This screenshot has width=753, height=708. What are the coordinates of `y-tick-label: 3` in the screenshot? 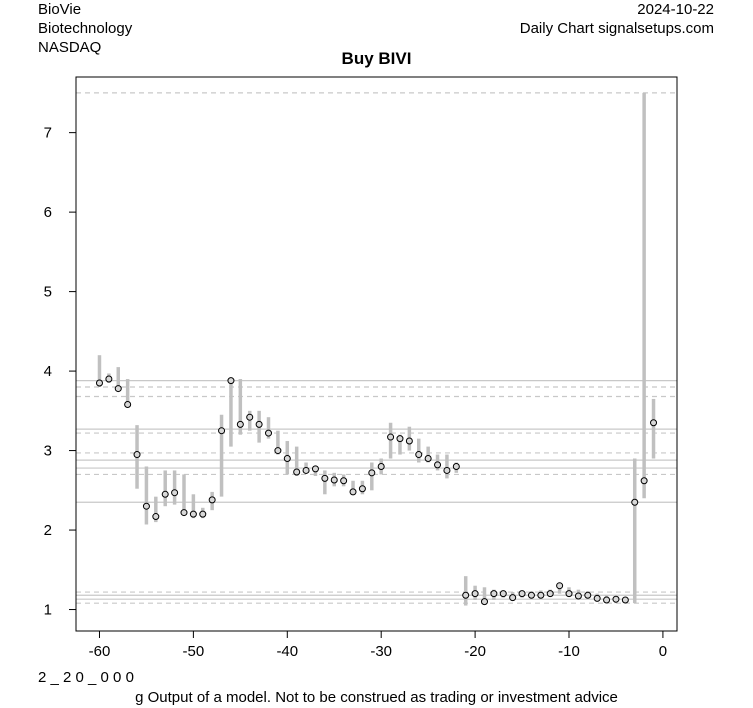 It's located at (48, 451).